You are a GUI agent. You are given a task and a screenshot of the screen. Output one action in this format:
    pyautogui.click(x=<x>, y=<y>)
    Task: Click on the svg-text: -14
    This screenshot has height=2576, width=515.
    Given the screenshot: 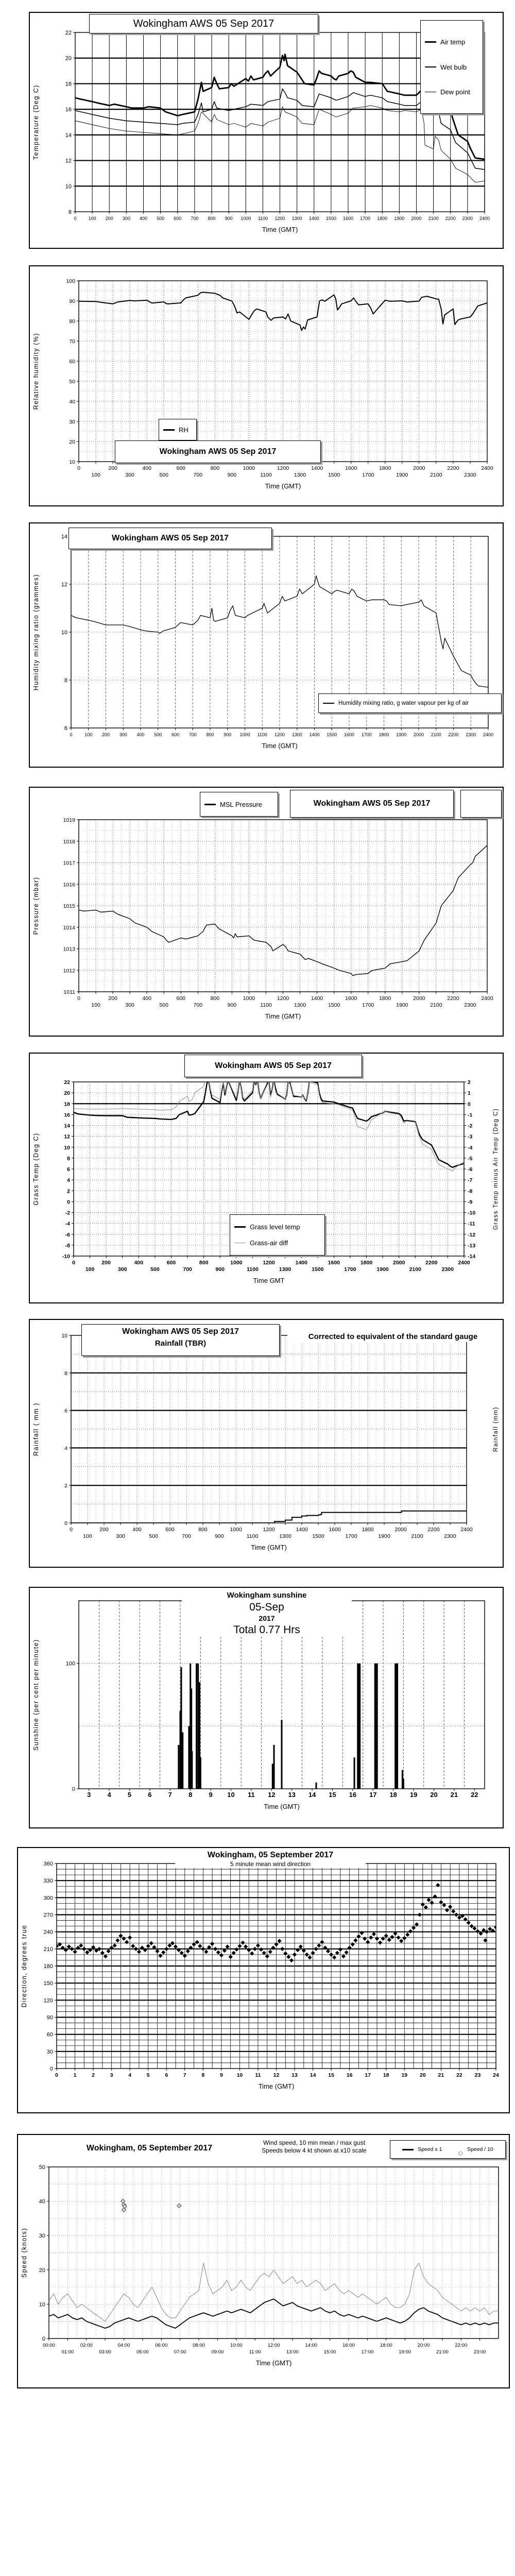 What is the action you would take?
    pyautogui.click(x=471, y=1256)
    